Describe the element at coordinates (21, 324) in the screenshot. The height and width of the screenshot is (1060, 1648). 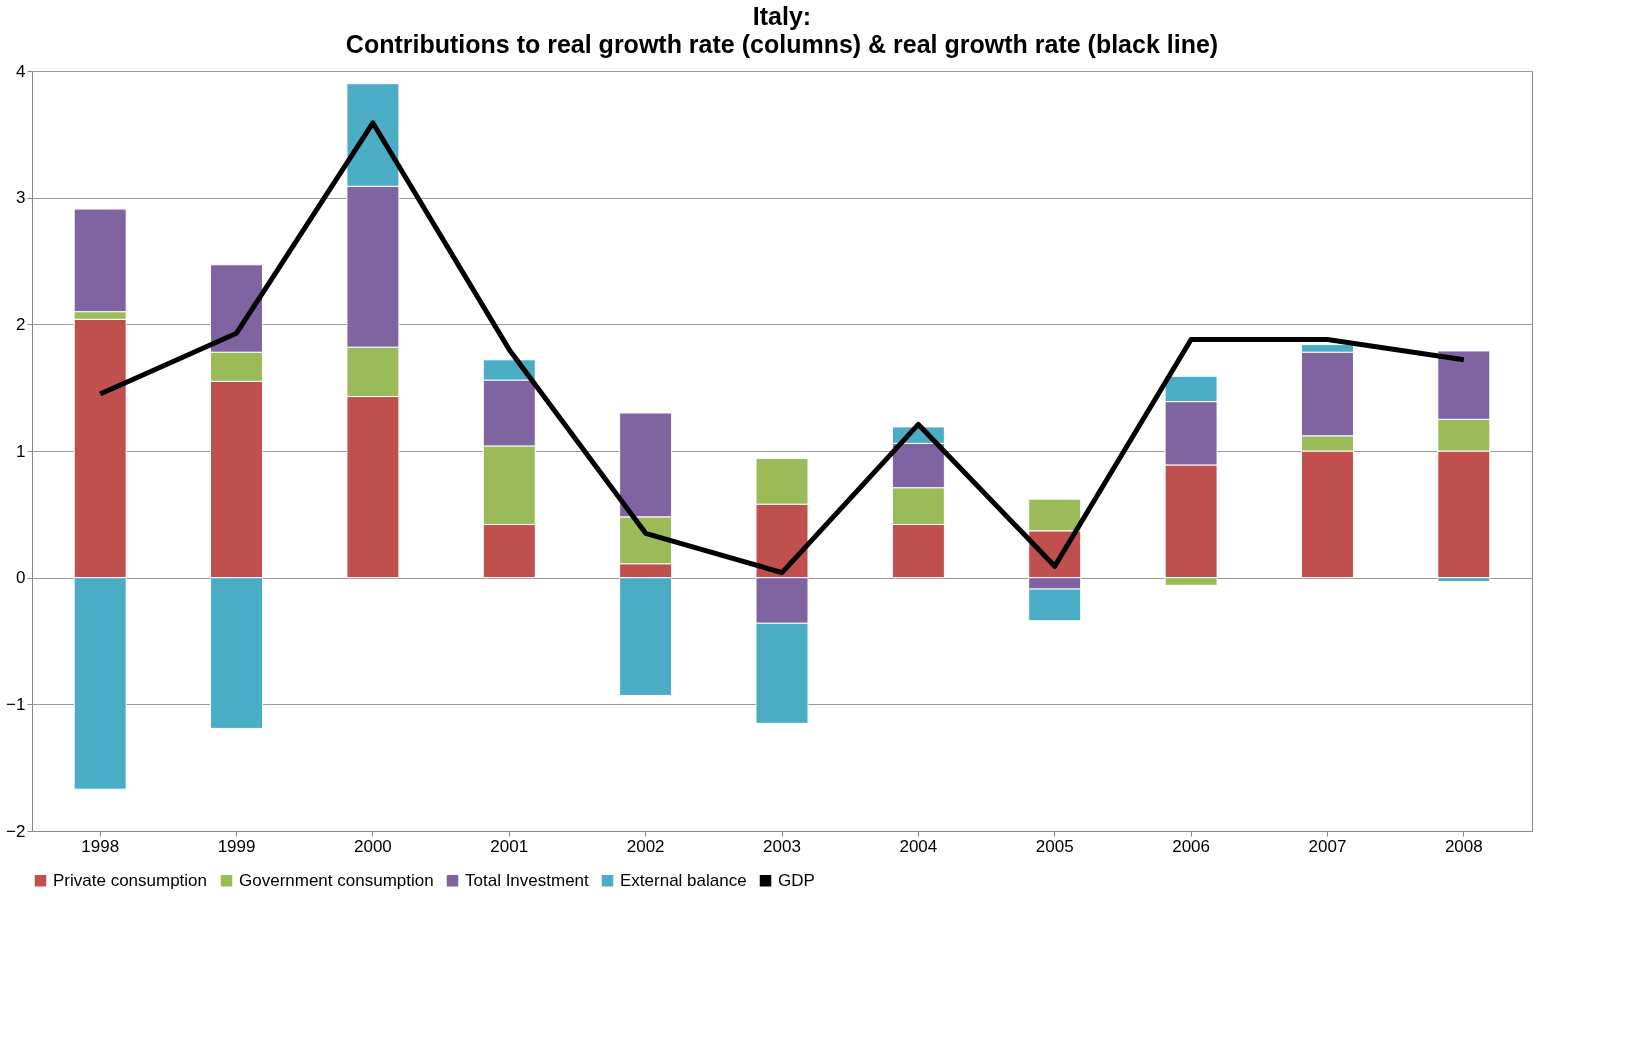
I see `y-tick-label: 2` at that location.